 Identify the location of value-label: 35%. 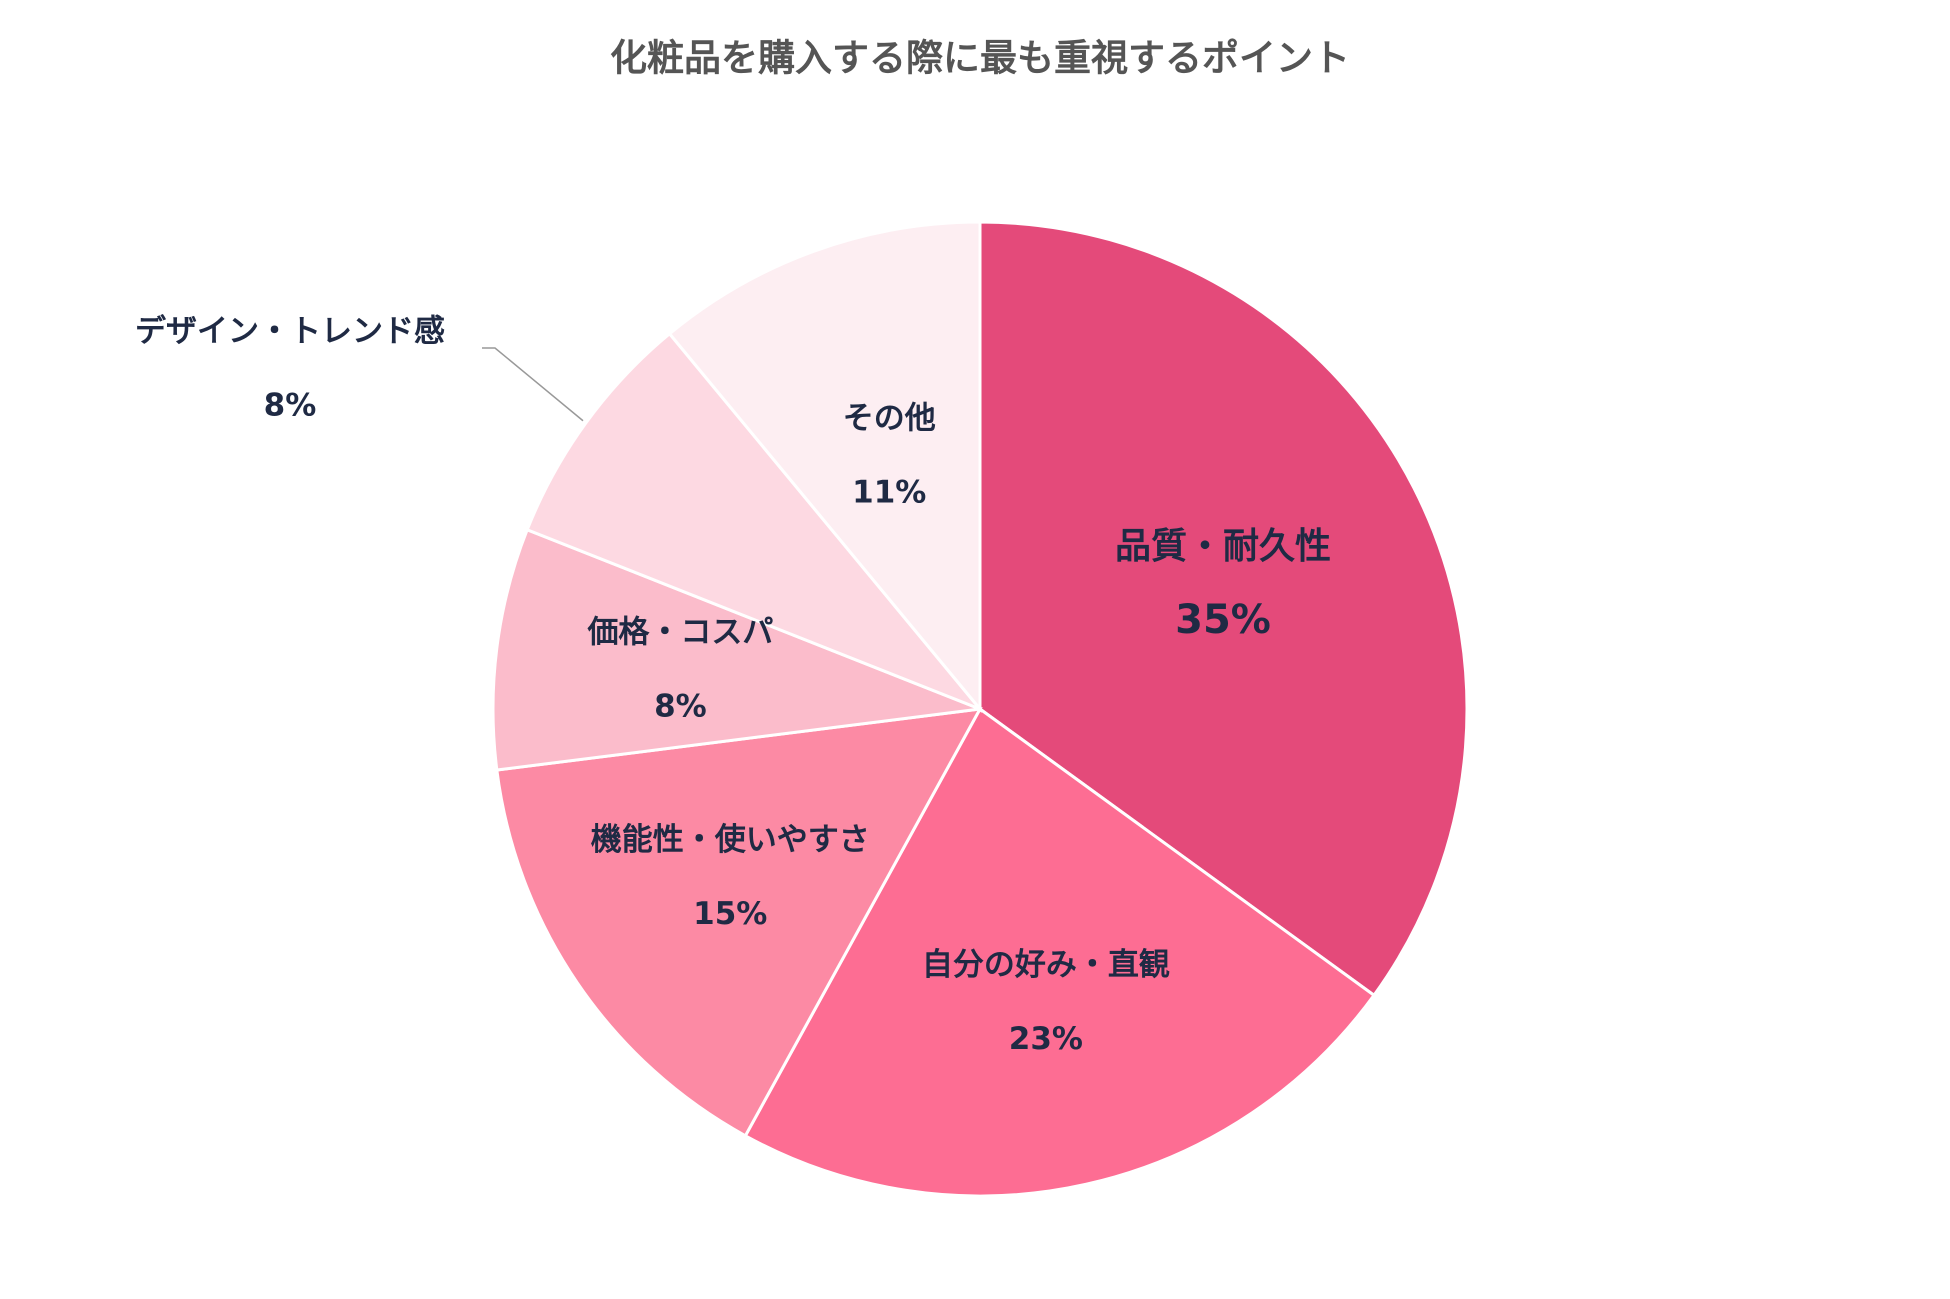
(1223, 620).